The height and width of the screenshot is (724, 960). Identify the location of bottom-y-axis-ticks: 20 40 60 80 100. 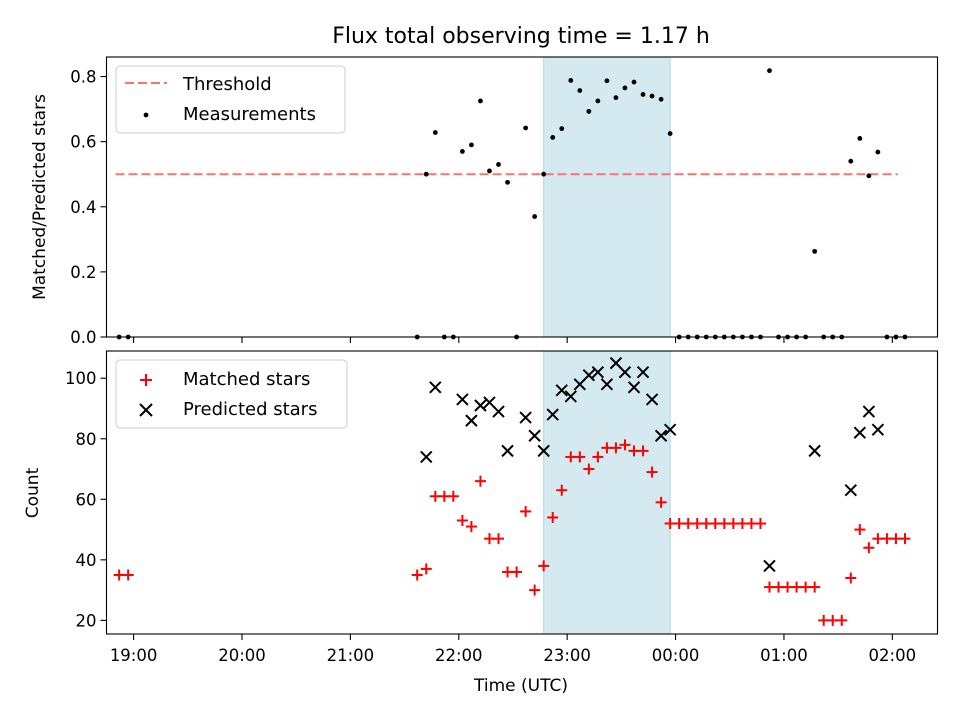
(86, 499).